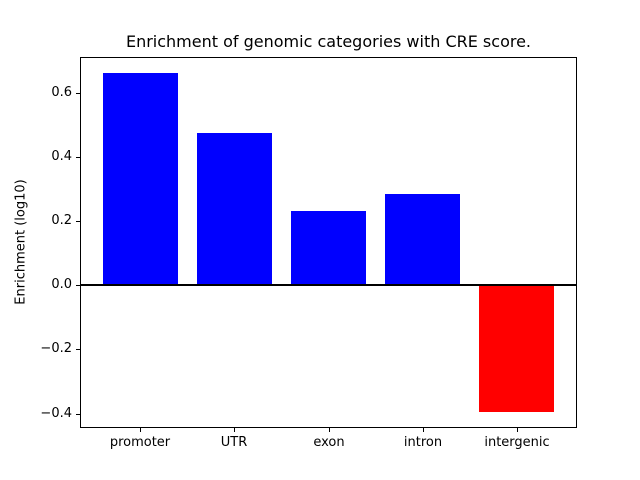 This screenshot has width=640, height=480. Describe the element at coordinates (328, 248) in the screenshot. I see `bar-exon` at that location.